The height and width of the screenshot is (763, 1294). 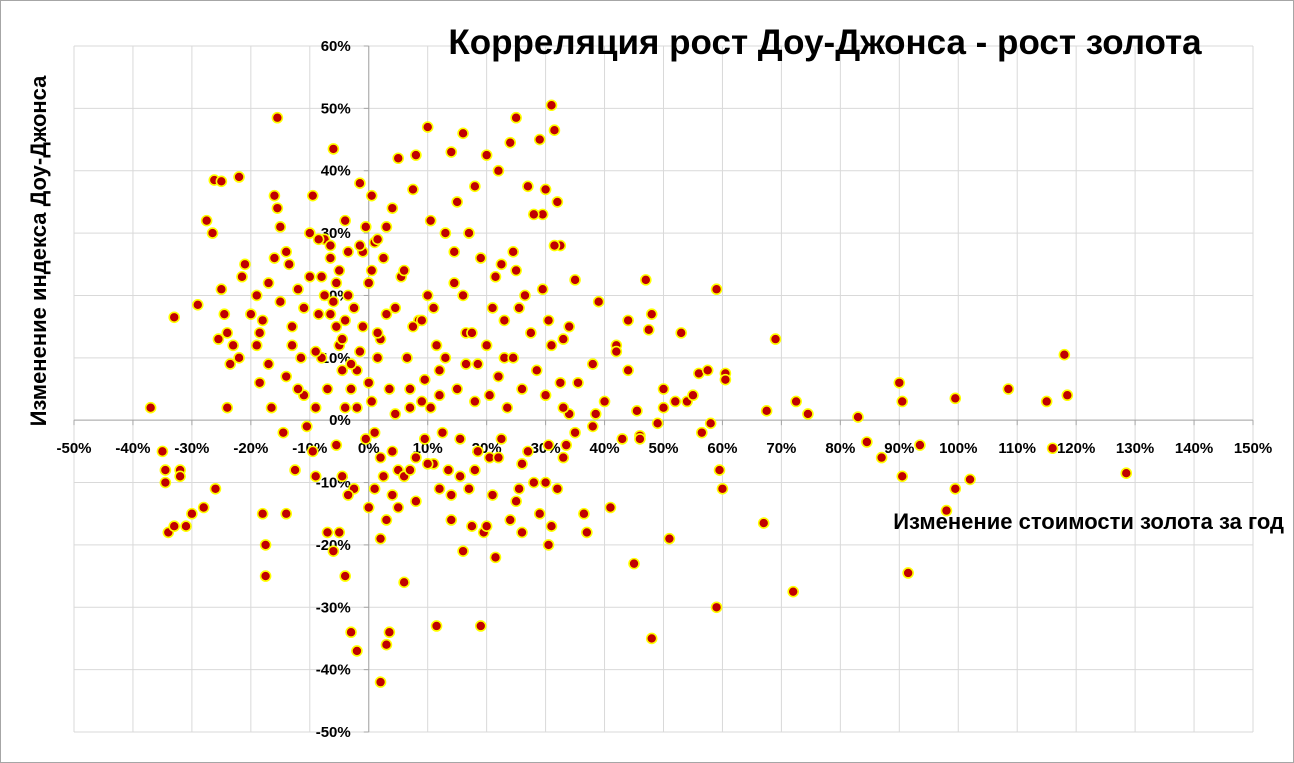 I want to click on x-tick-label: 80%, so click(x=840, y=448).